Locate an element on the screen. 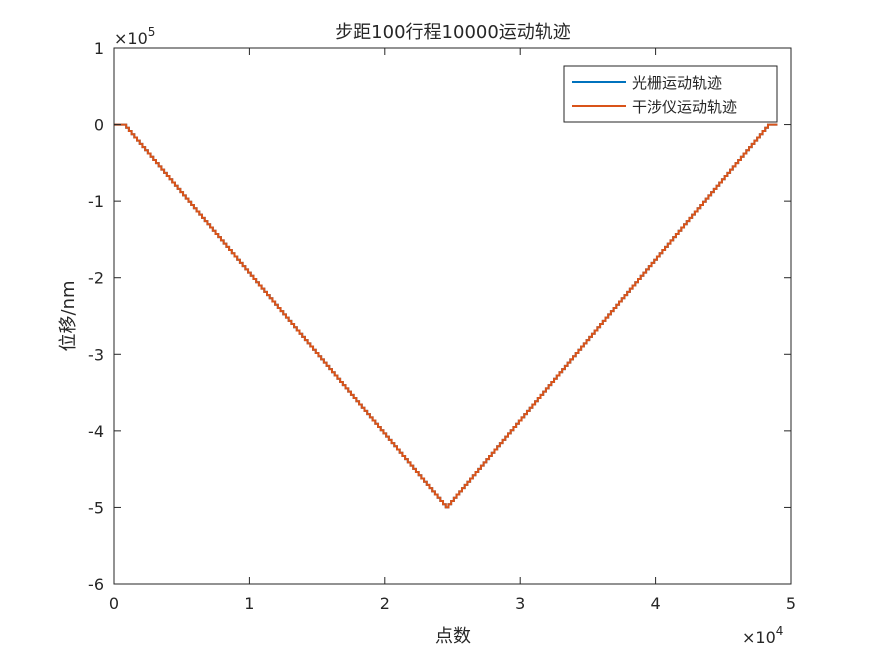 Image resolution: width=875 pixels, height=660 pixels. x-tick-label: 1 is located at coordinates (249, 603).